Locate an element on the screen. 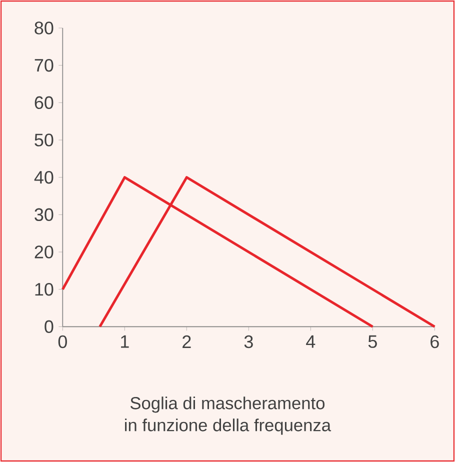  y-tick-label: 40 is located at coordinates (44, 177).